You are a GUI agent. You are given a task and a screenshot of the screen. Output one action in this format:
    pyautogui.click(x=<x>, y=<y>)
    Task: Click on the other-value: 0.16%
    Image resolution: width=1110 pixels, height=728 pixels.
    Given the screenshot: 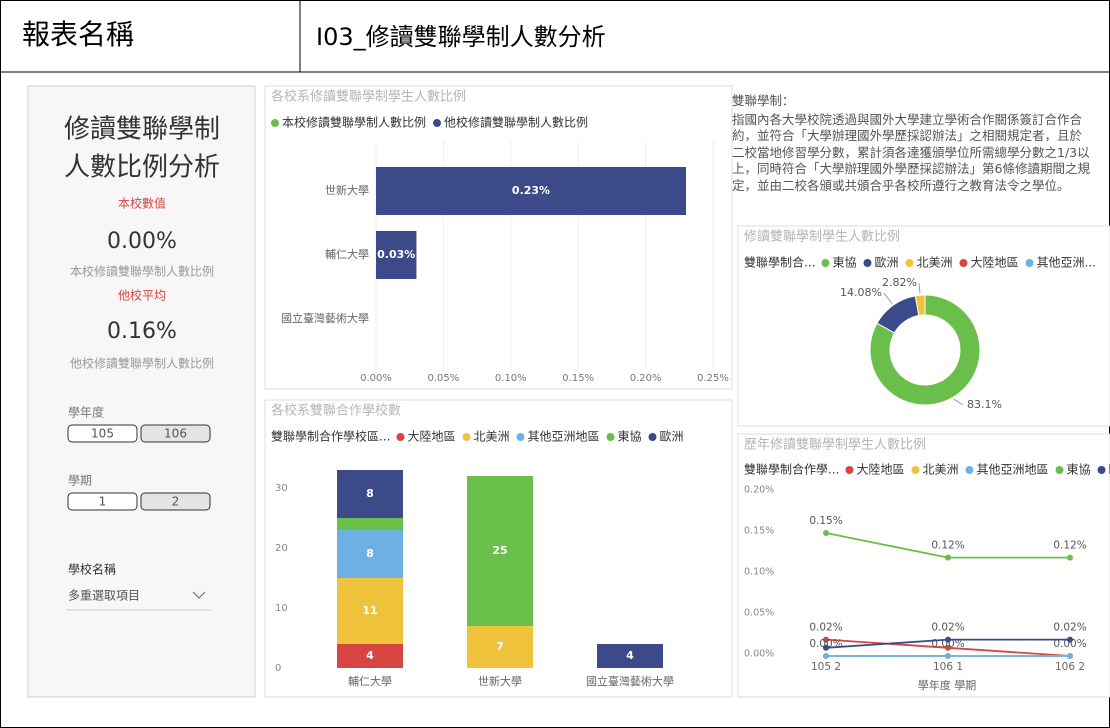 What is the action you would take?
    pyautogui.click(x=142, y=331)
    